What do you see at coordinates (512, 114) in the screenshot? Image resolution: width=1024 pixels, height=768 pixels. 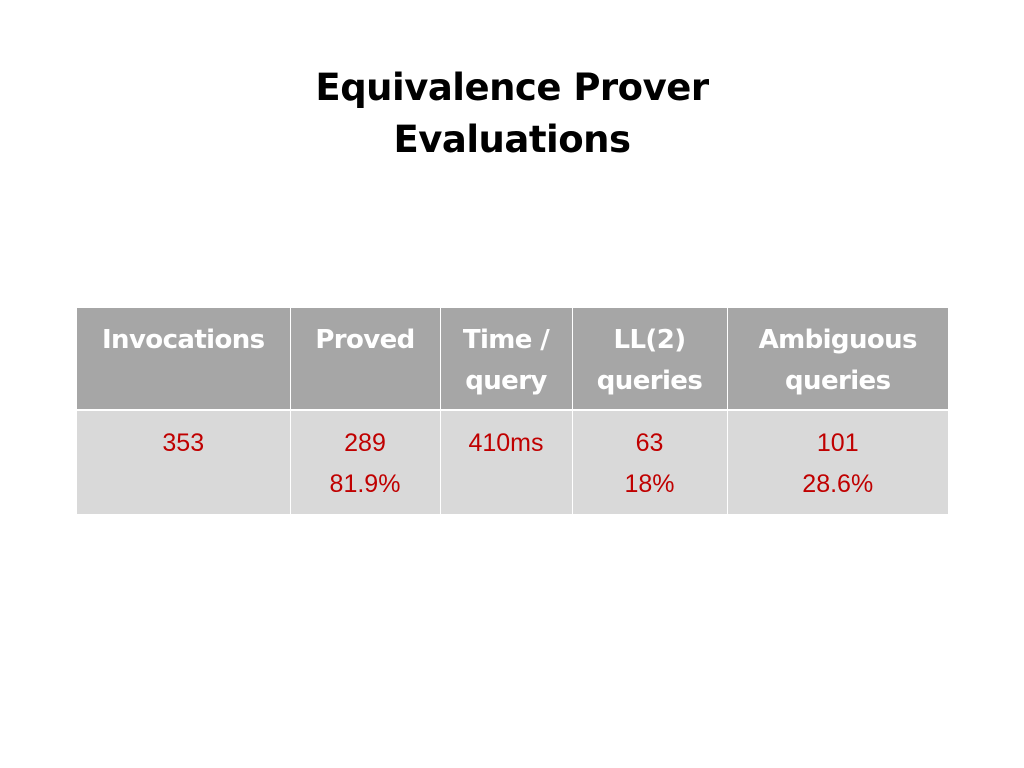 I see `slide-title: Equivalence Prover Evaluations` at bounding box center [512, 114].